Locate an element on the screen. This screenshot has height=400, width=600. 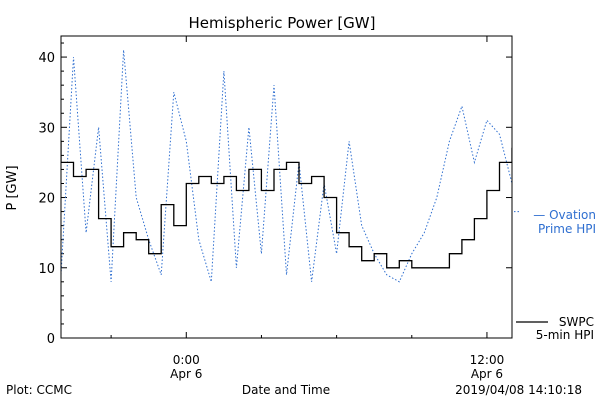
y-axis-label: P [GW] is located at coordinates (12, 187).